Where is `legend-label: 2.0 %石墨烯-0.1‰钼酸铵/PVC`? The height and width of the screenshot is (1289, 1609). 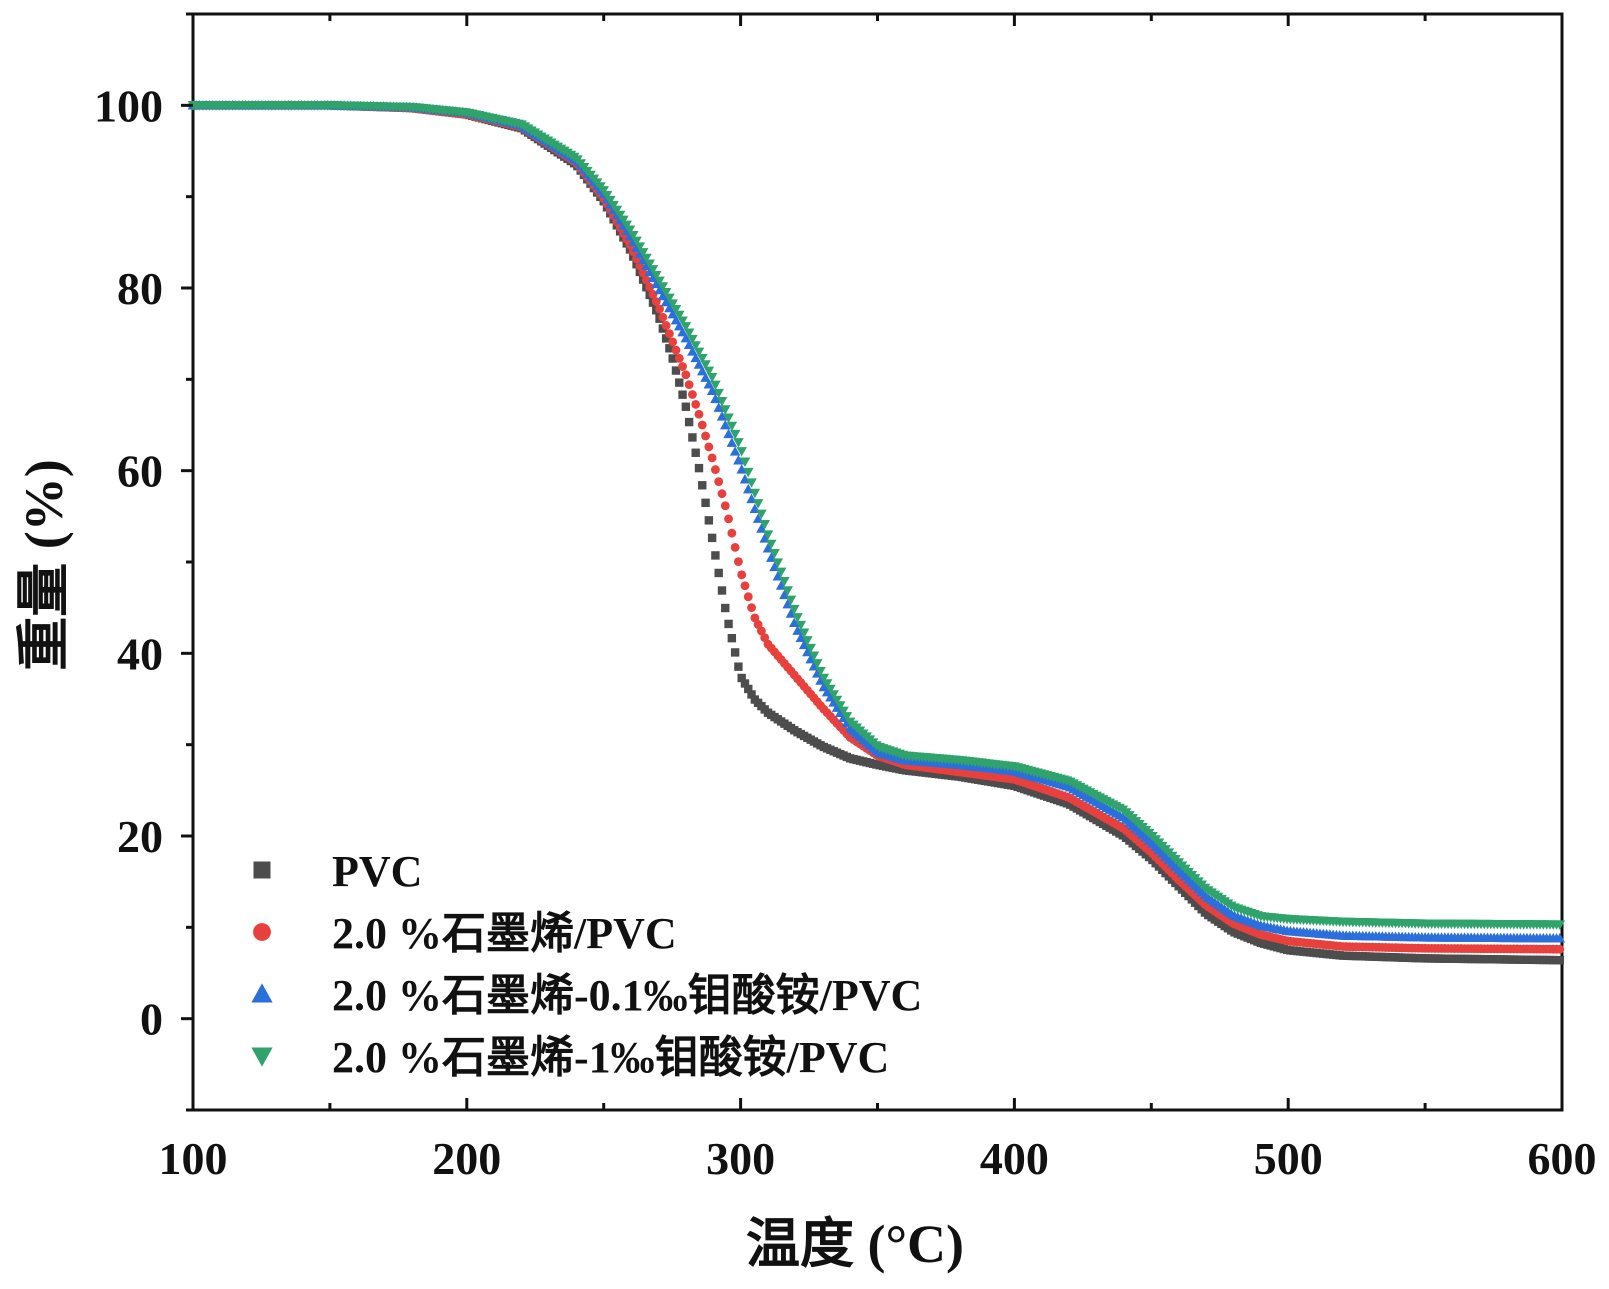
legend-label: 2.0 %石墨烯-0.1‰钼酸铵/PVC is located at coordinates (627, 995).